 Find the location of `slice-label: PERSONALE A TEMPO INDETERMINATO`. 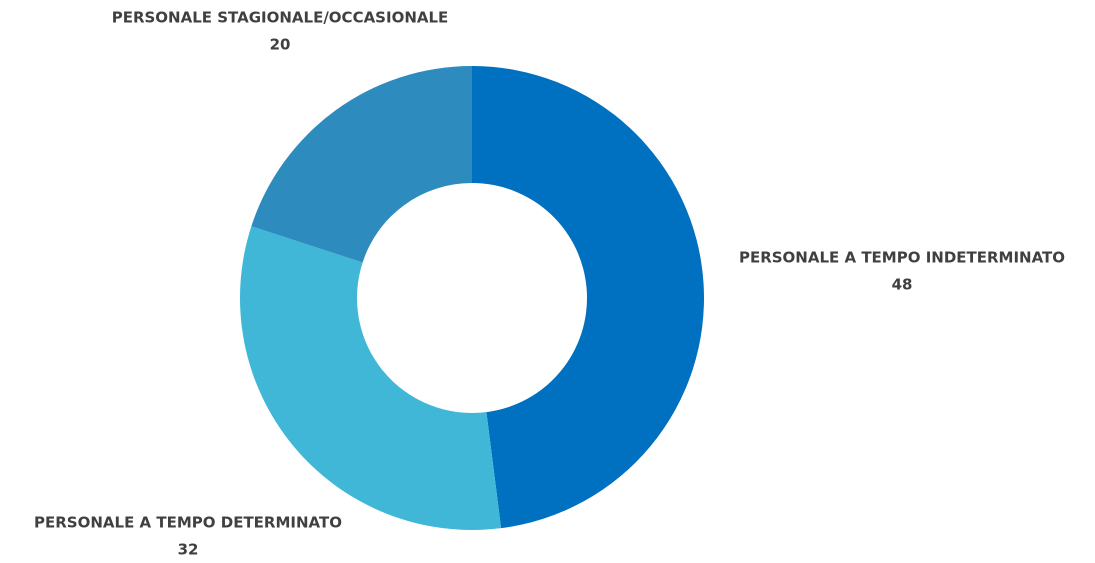

slice-label: PERSONALE A TEMPO INDETERMINATO is located at coordinates (902, 258).